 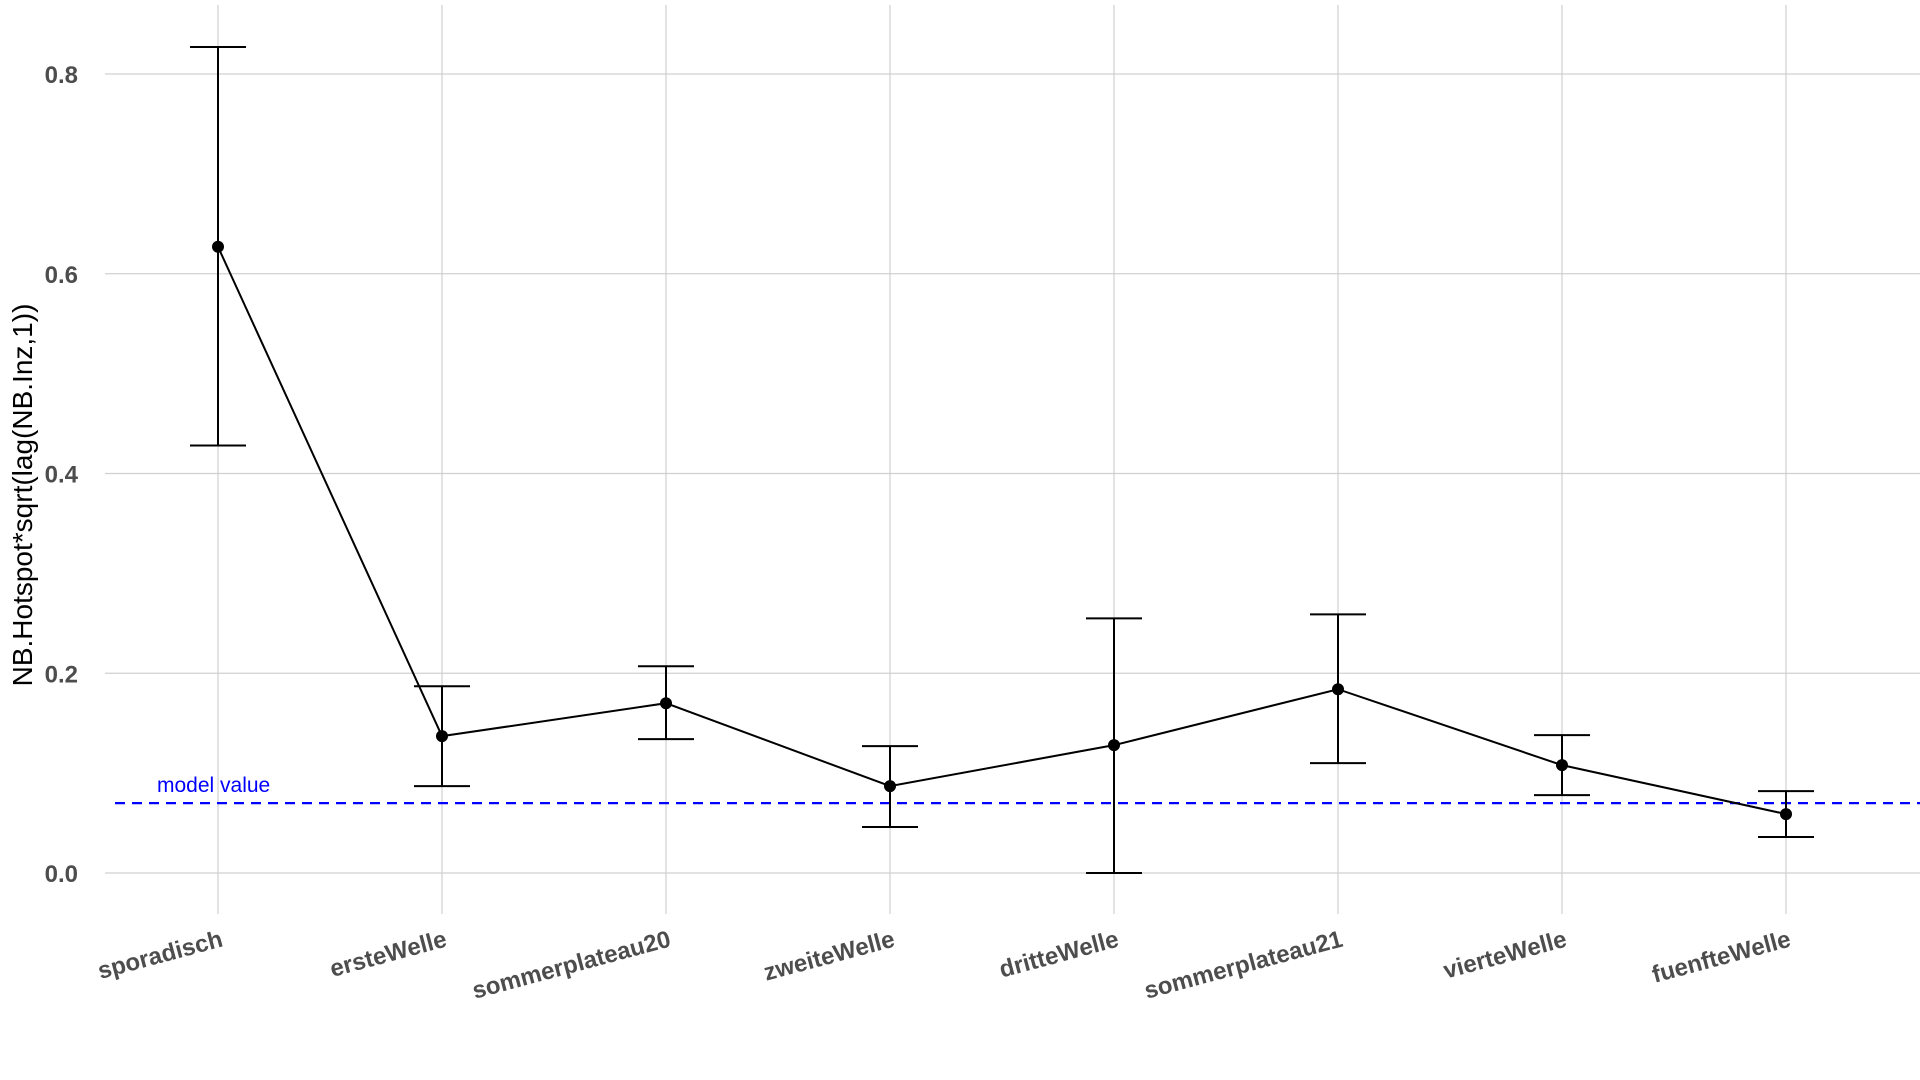 I want to click on x-tick-label: sporadisch, so click(x=160, y=955).